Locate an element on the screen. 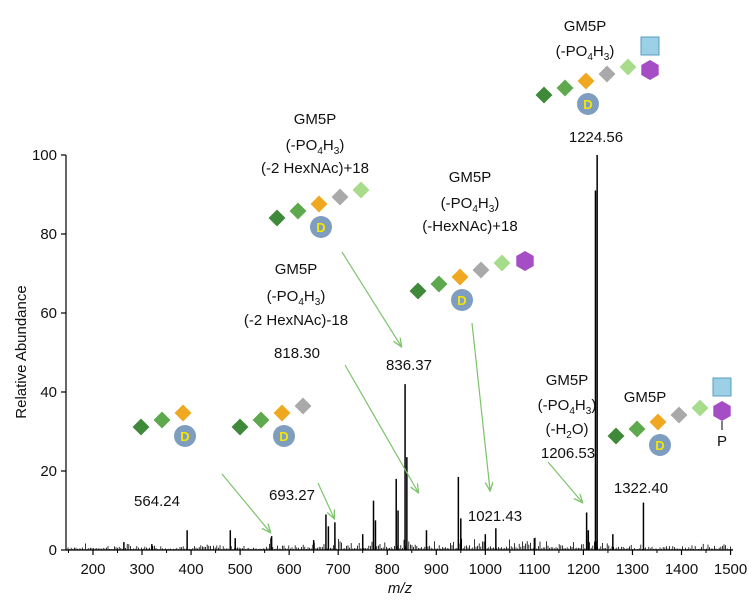 The width and height of the screenshot is (749, 604). peak-label-693: 693.27 is located at coordinates (292, 495).